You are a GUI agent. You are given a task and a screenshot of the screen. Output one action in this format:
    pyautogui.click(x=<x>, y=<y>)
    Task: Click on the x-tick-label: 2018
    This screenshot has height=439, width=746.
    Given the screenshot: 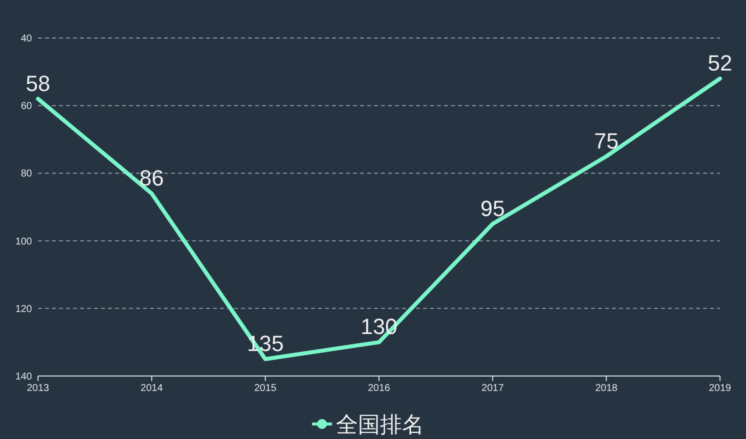 What is the action you would take?
    pyautogui.click(x=606, y=388)
    